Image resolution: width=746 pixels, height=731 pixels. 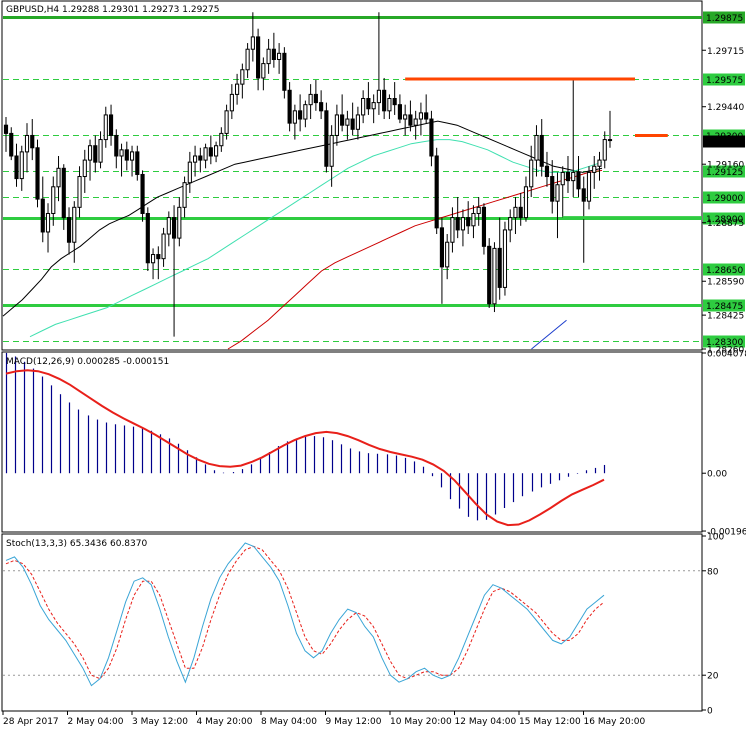 I want to click on price-tick-label: 1.28425, so click(x=725, y=317).